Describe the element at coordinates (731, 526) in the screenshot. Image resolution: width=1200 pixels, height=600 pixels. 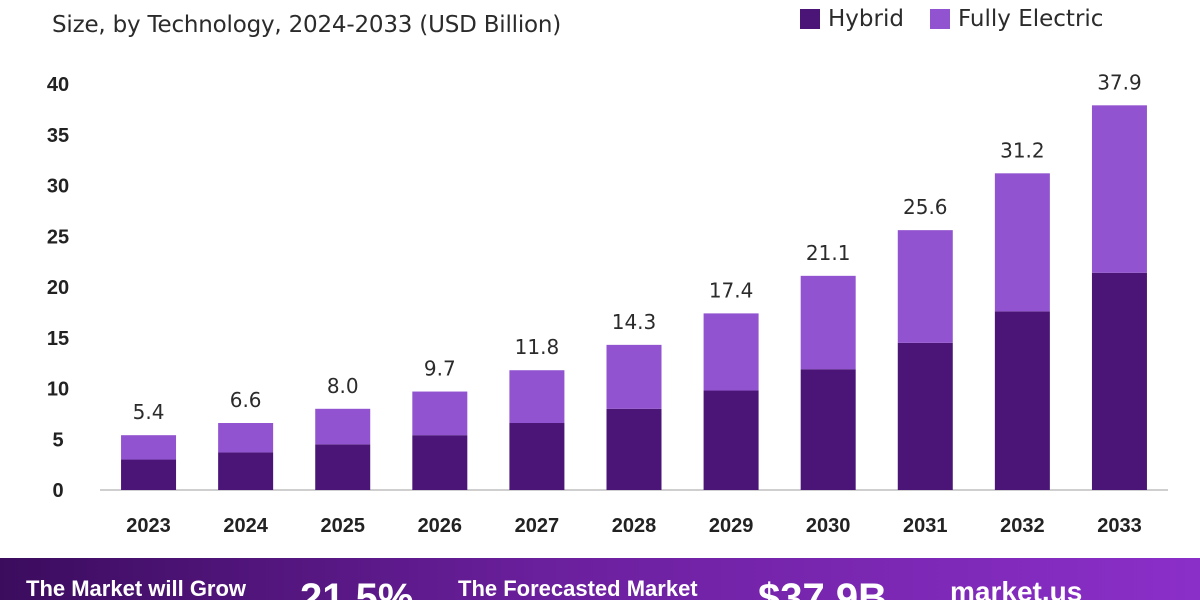
I see `x-tick-label: 2029` at that location.